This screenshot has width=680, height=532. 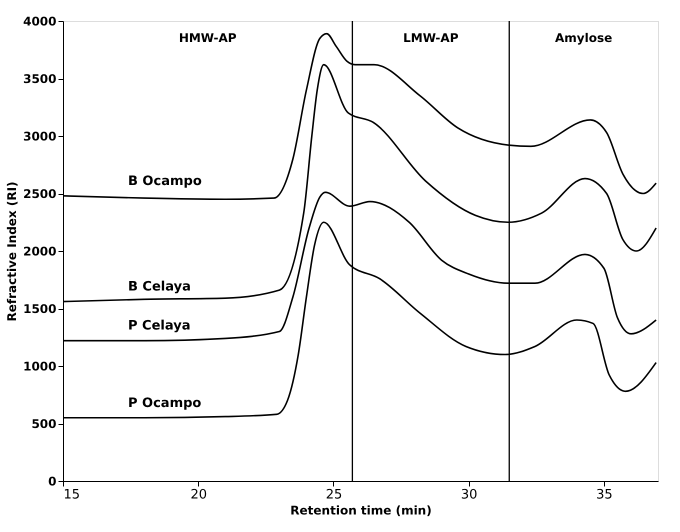 What do you see at coordinates (12, 251) in the screenshot?
I see `y-axis-title: Refractive Index (RI)` at bounding box center [12, 251].